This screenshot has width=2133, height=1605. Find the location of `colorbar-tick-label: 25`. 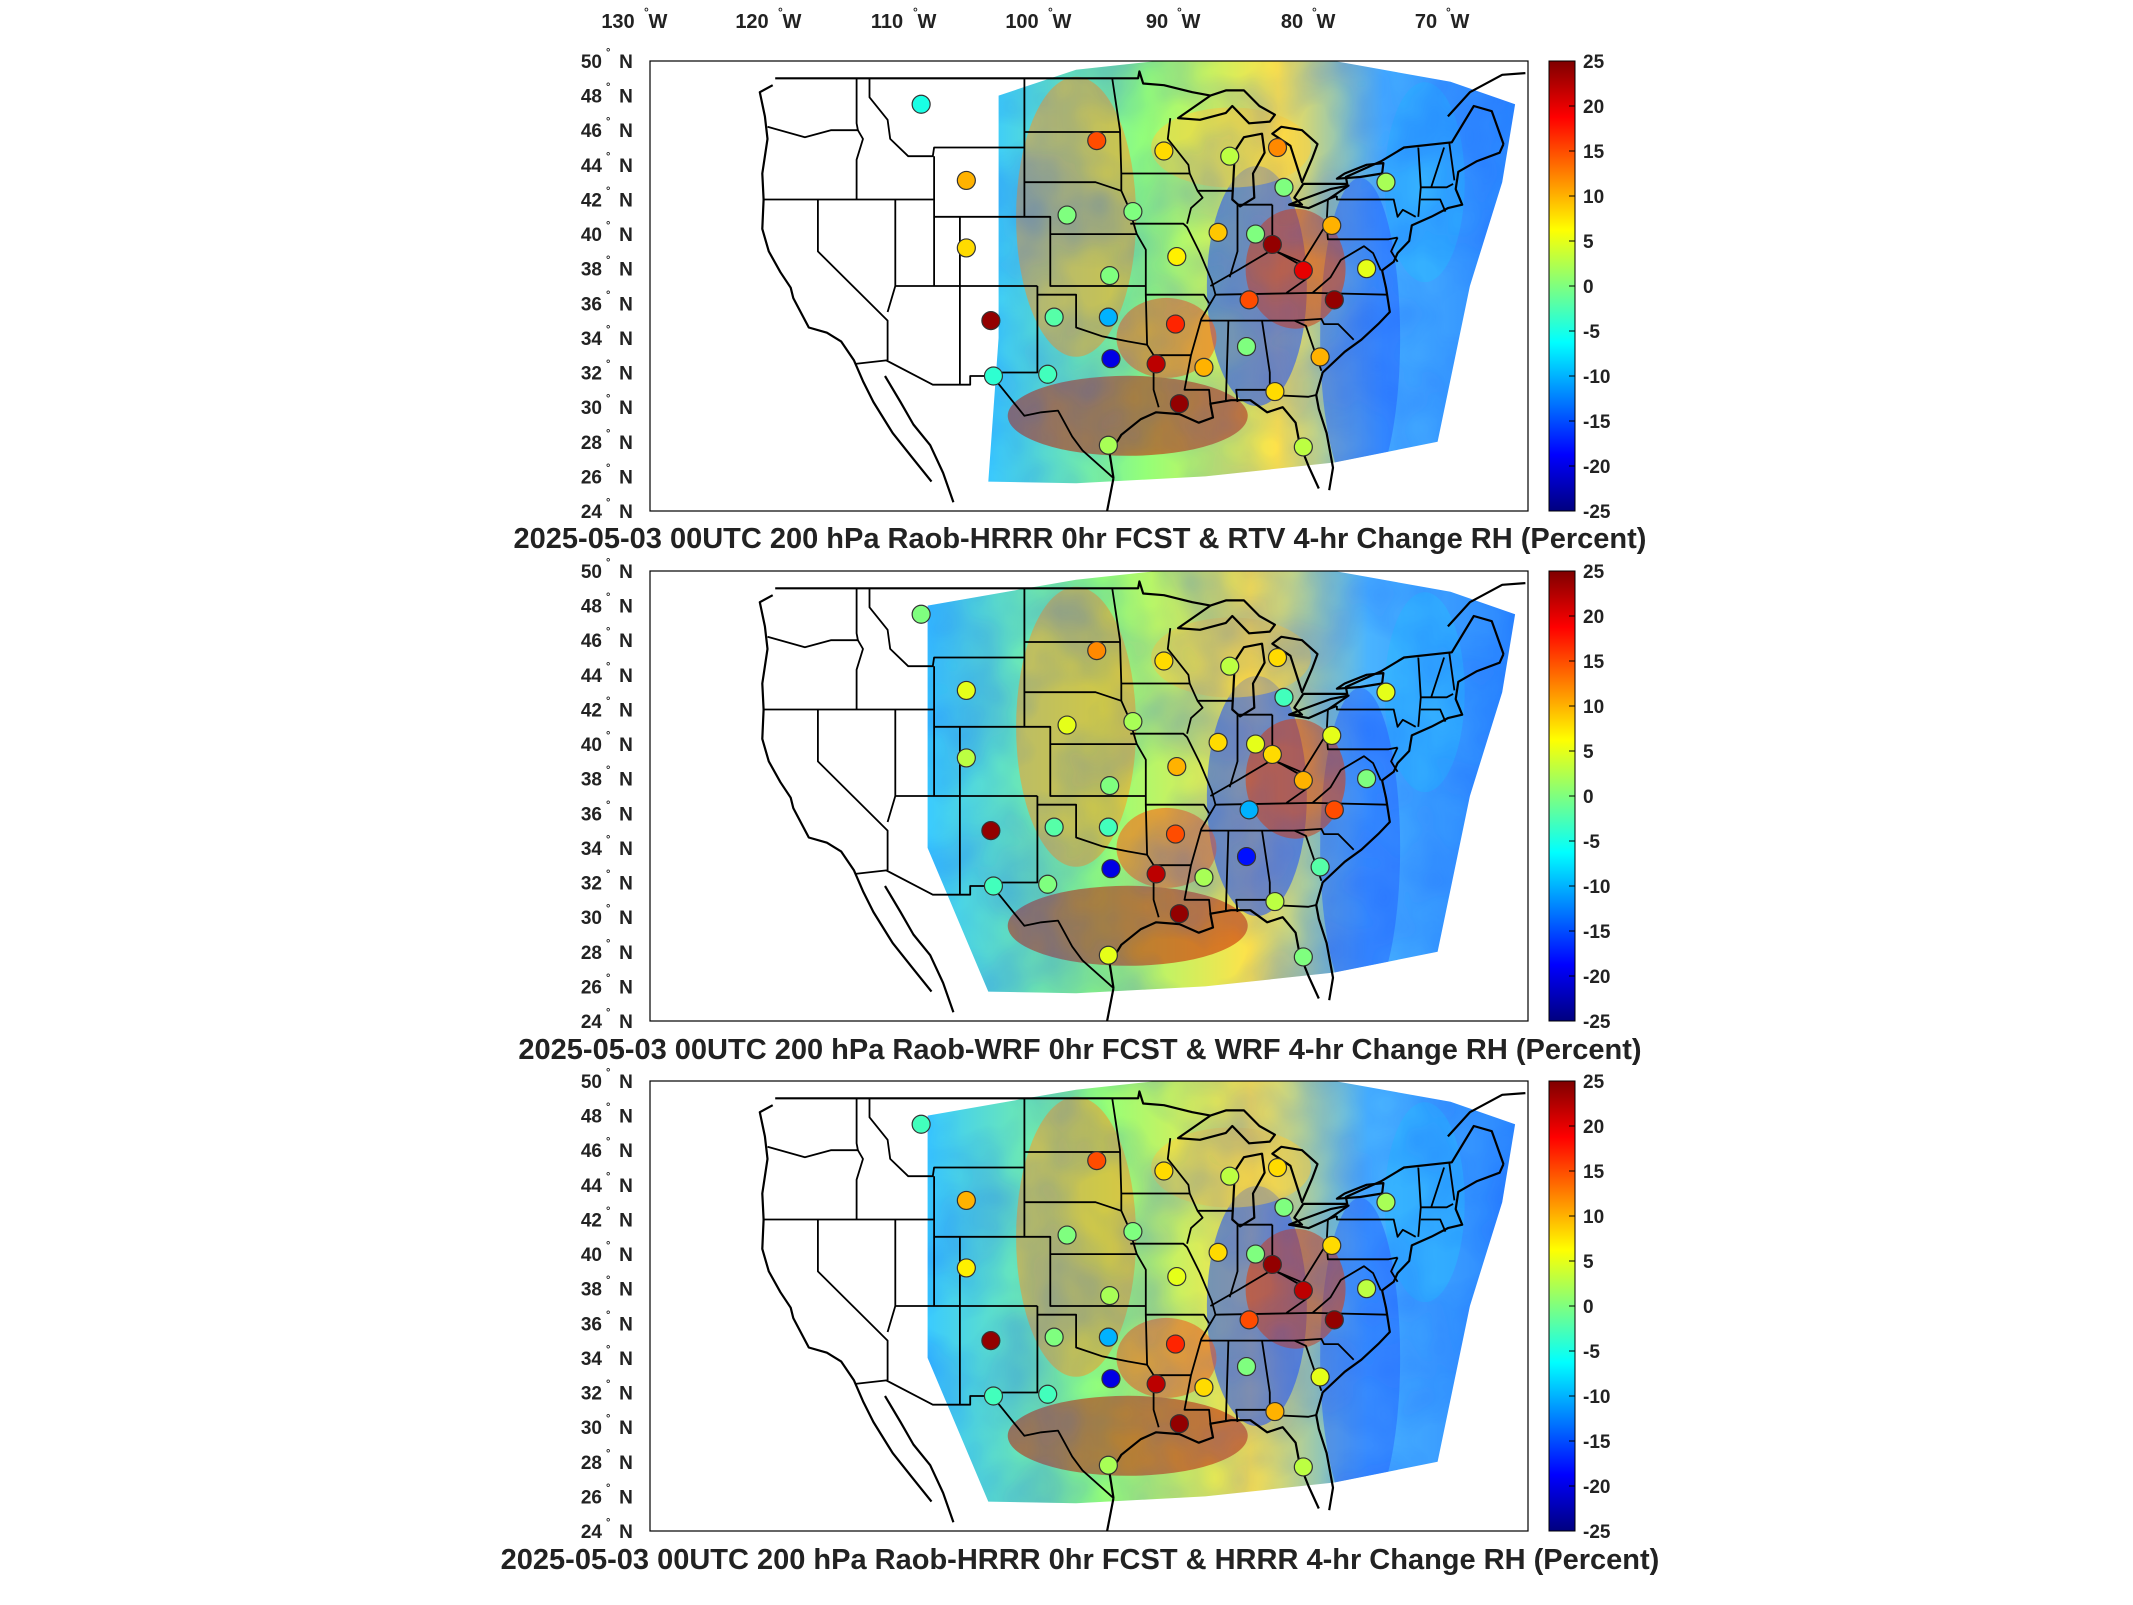

colorbar-tick-label: 25 is located at coordinates (1594, 62).